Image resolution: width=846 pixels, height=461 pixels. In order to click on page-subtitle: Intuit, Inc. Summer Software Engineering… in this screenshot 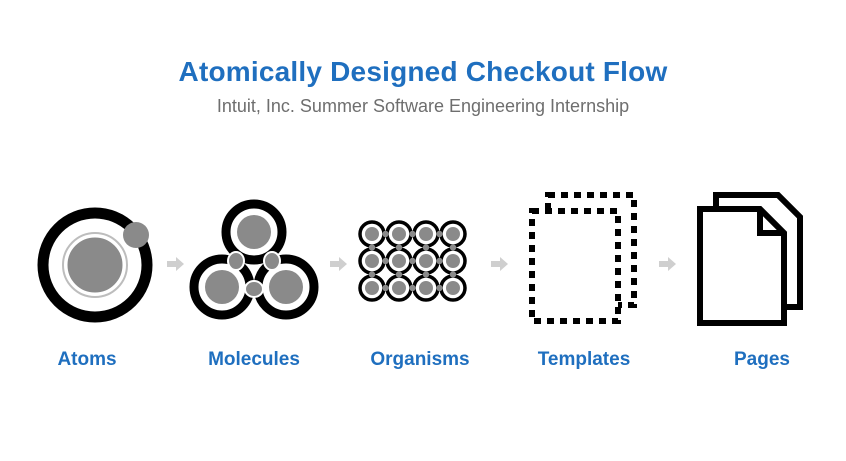, I will do `click(423, 106)`.